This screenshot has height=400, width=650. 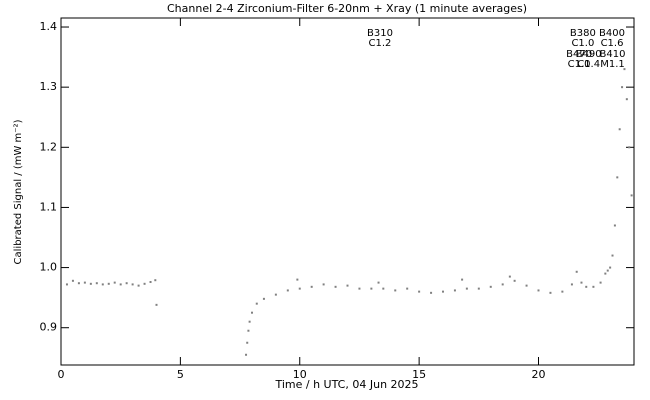 I want to click on flare-annotation: C1.0, so click(x=579, y=64).